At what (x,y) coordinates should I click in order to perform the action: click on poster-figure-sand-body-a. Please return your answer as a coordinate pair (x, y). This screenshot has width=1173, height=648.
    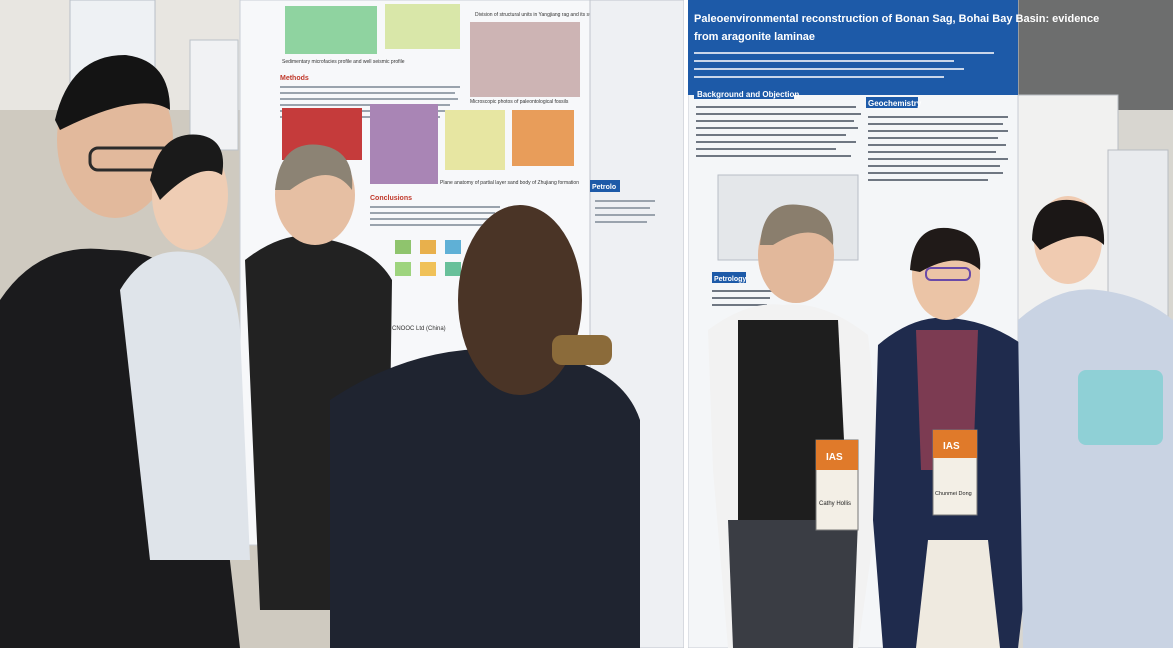
    Looking at the image, I should click on (475, 140).